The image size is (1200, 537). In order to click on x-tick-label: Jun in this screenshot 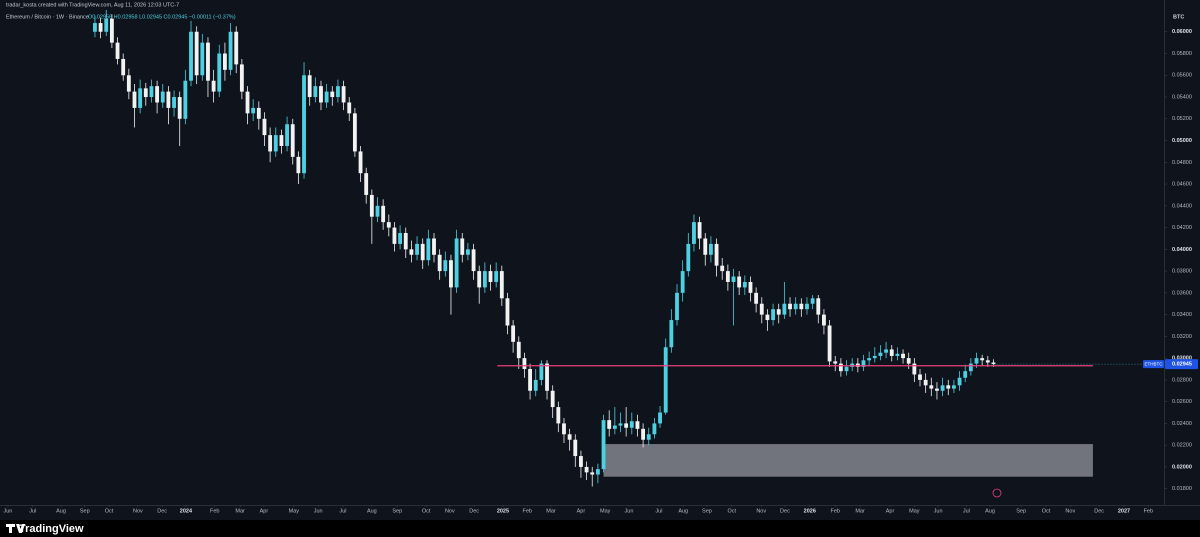, I will do `click(629, 511)`.